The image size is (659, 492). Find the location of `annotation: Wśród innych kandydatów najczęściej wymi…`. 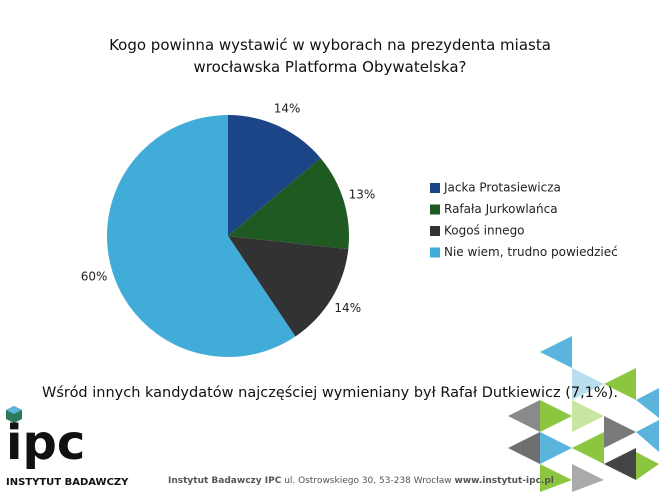

annotation: Wśród innych kandydatów najczęściej wymi… is located at coordinates (330, 393).